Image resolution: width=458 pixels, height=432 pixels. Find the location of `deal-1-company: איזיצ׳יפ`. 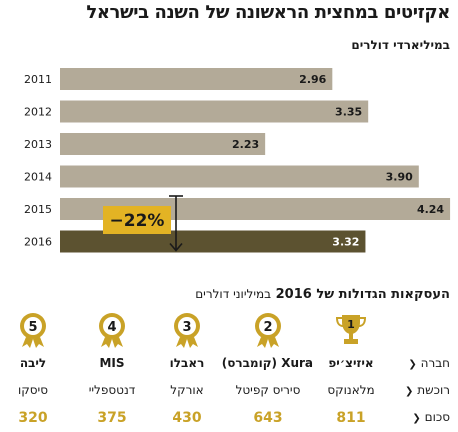

deal-1-company: איזיצ׳יפ is located at coordinates (351, 363).